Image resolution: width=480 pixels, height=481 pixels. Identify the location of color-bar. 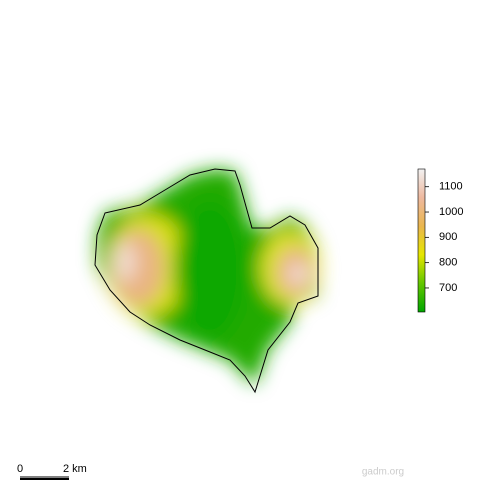
(421, 240).